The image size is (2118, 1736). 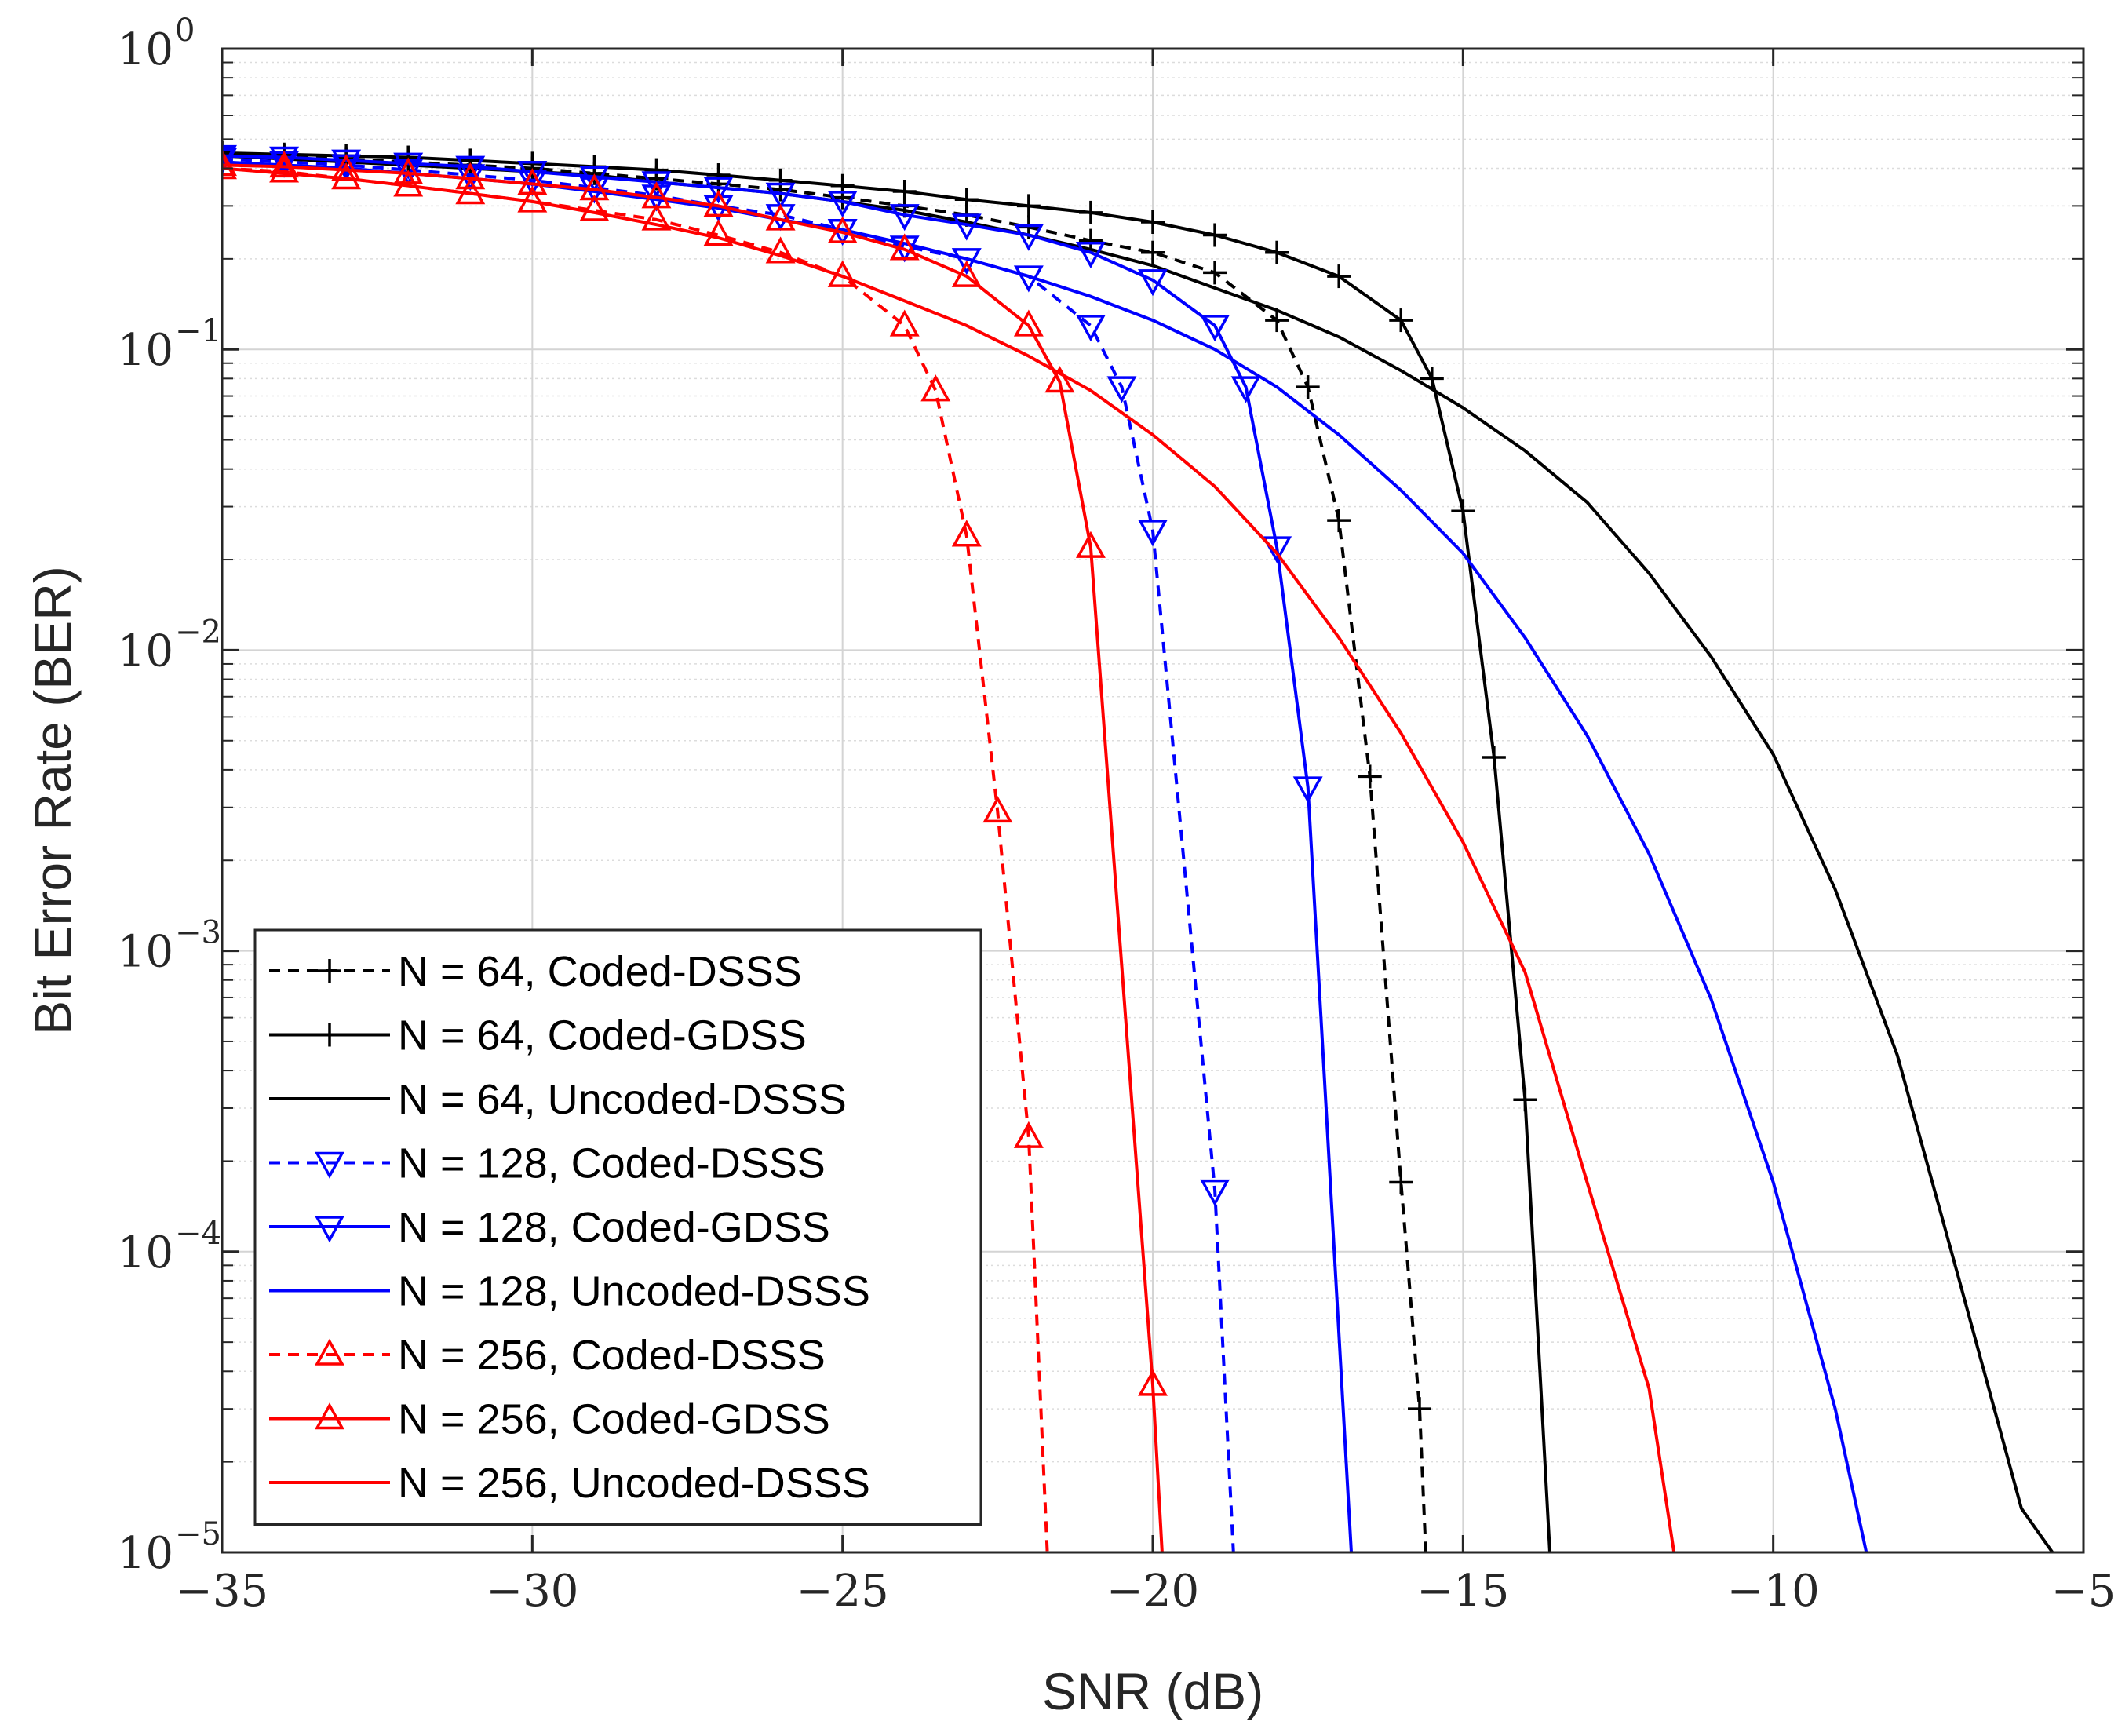 What do you see at coordinates (612, 1163) in the screenshot?
I see `legend-label: N = 128, Coded-DSSS` at bounding box center [612, 1163].